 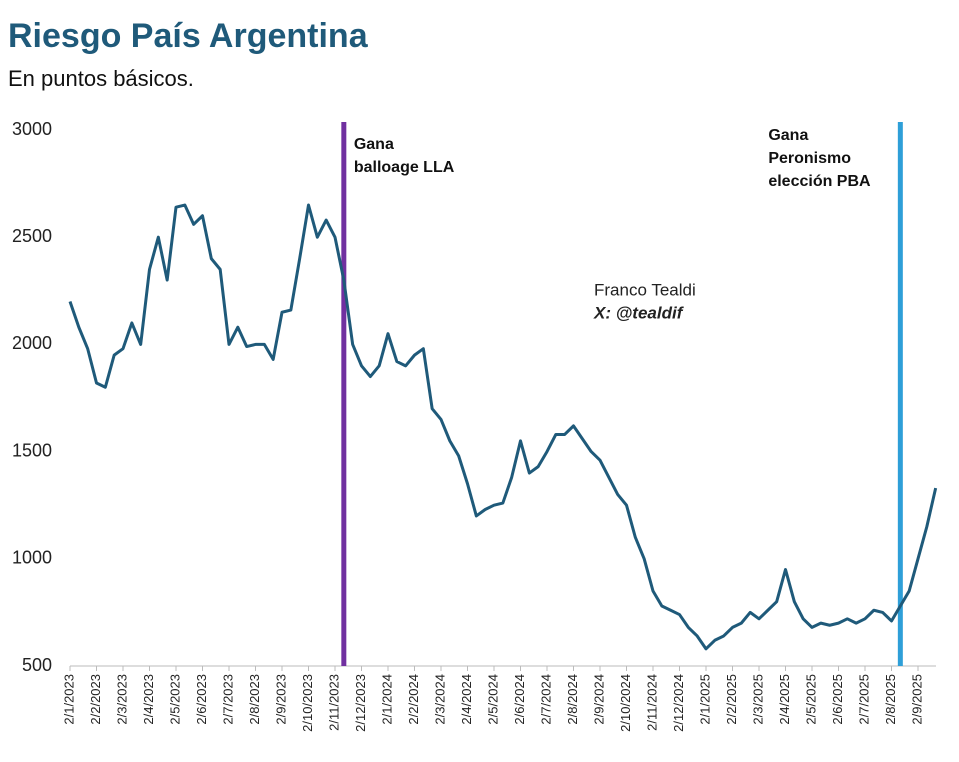 I want to click on x-tick-label: 2/11/2024, so click(x=651, y=702).